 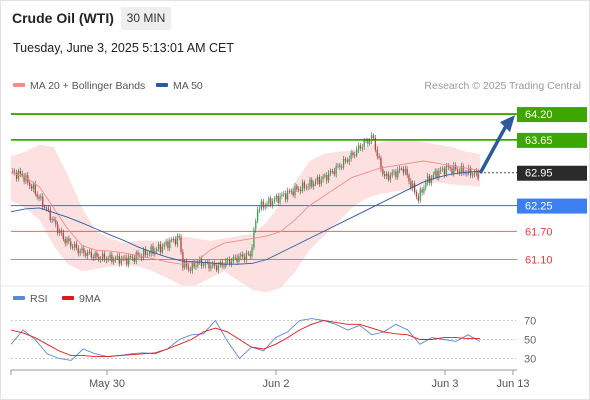 I want to click on timestamp: Tuesday, June 3, 2025 5:13:01 AM CET, so click(x=123, y=48).